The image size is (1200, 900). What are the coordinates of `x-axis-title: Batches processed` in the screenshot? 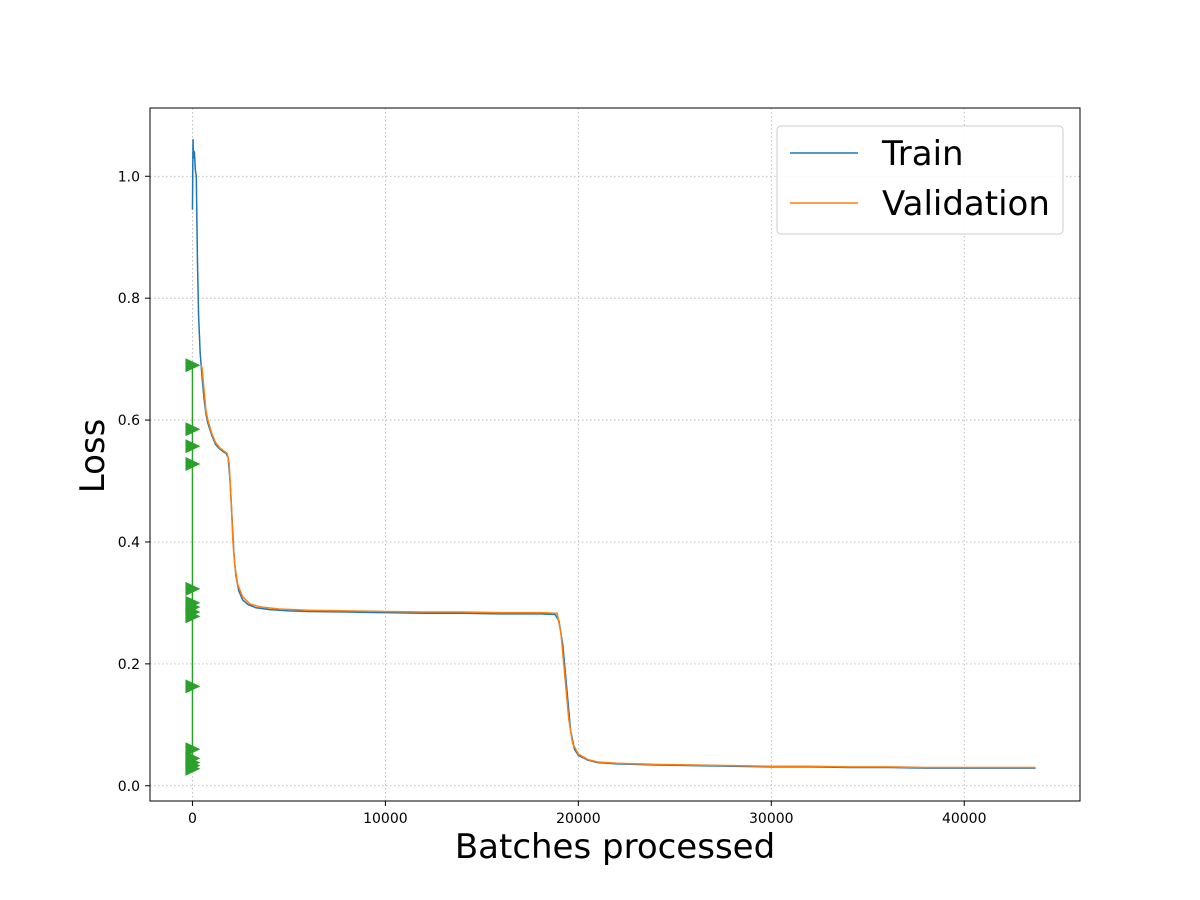 It's located at (615, 847).